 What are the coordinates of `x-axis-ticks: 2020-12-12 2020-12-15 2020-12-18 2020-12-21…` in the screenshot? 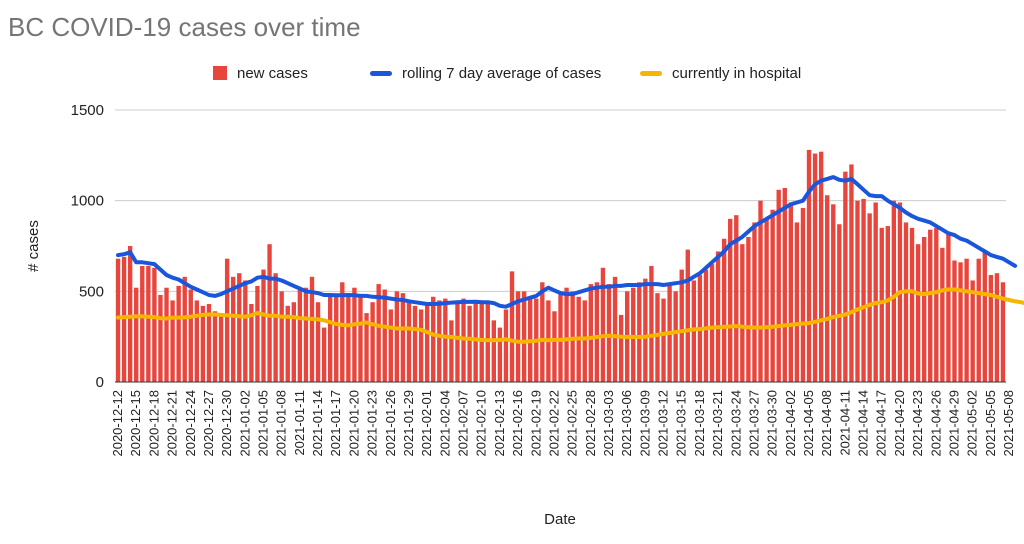 It's located at (563, 423).